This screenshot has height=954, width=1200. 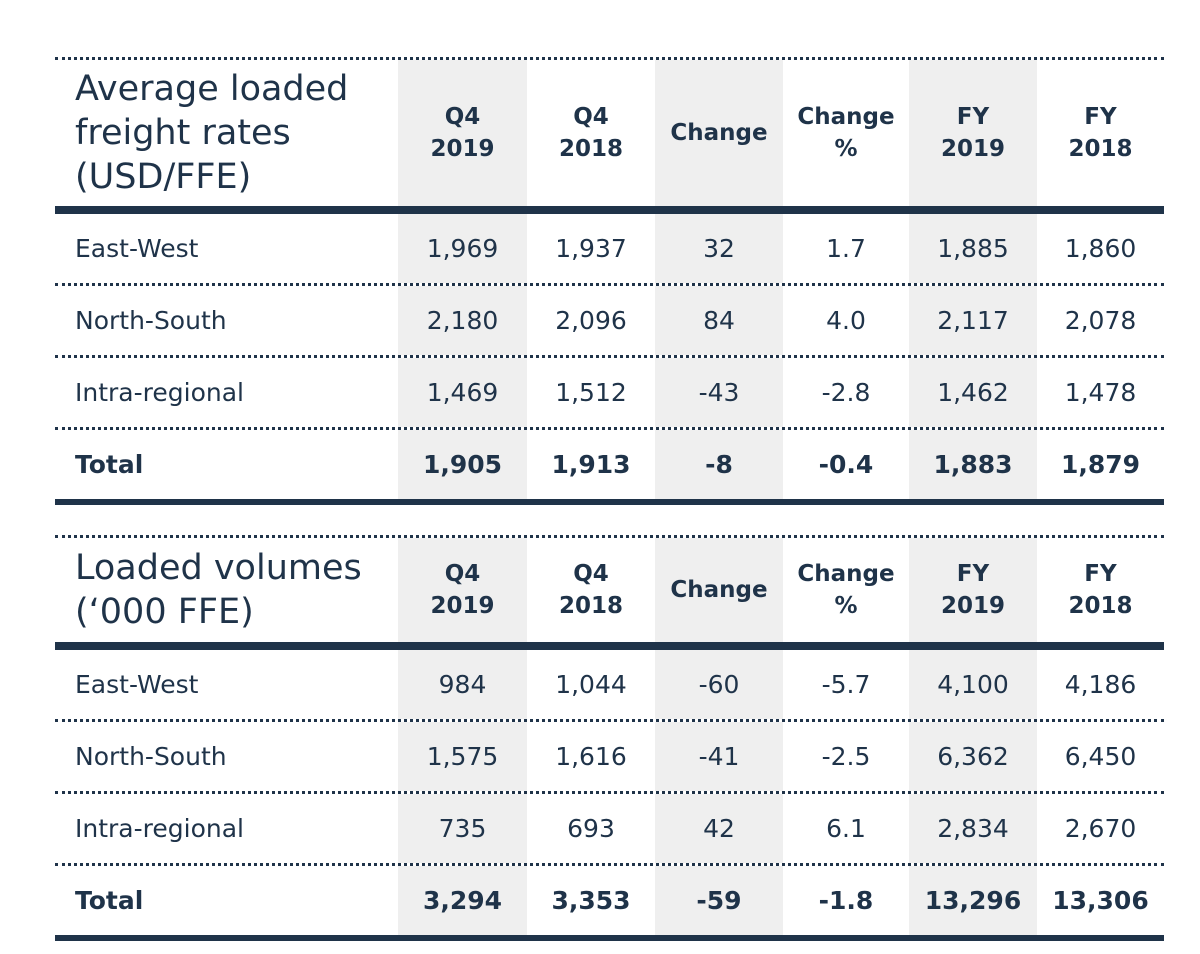 I want to click on table-cell: 1,883, so click(x=973, y=464).